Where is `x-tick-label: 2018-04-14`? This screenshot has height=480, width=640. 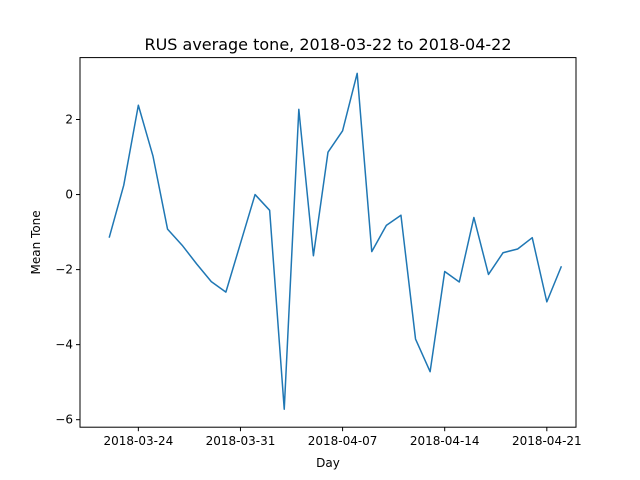 x-tick-label: 2018-04-14 is located at coordinates (445, 441).